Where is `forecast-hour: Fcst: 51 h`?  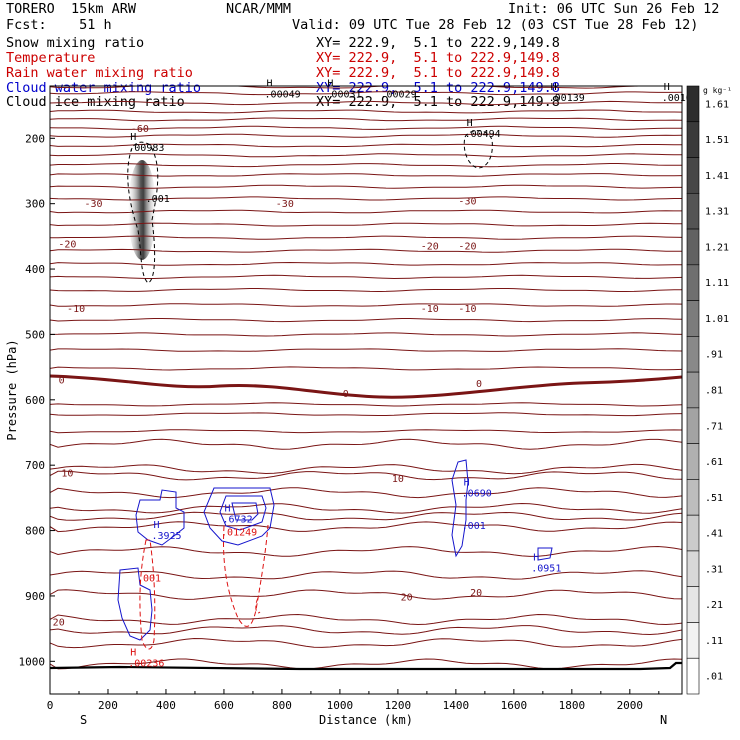
forecast-hour: Fcst: 51 h is located at coordinates (59, 25).